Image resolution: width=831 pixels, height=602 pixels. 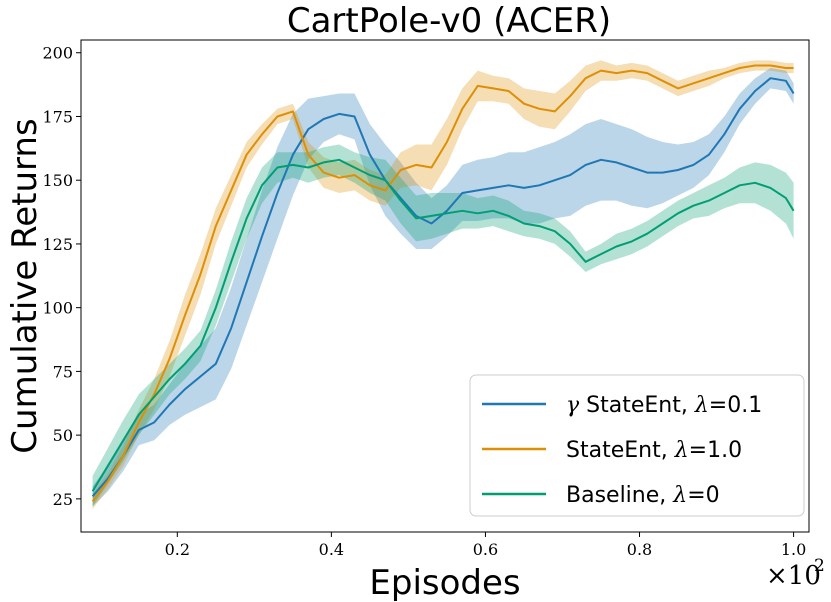 I want to click on x-tick-label: 0.2, so click(x=177, y=549).